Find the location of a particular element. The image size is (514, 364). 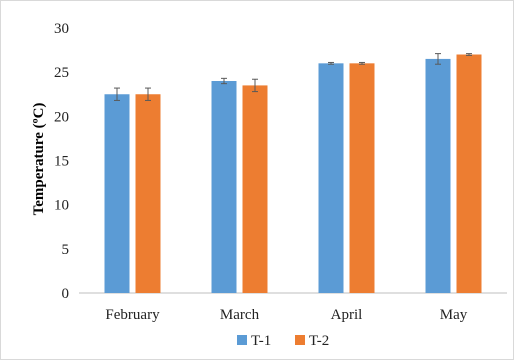

bar-t-2-february is located at coordinates (148, 193).